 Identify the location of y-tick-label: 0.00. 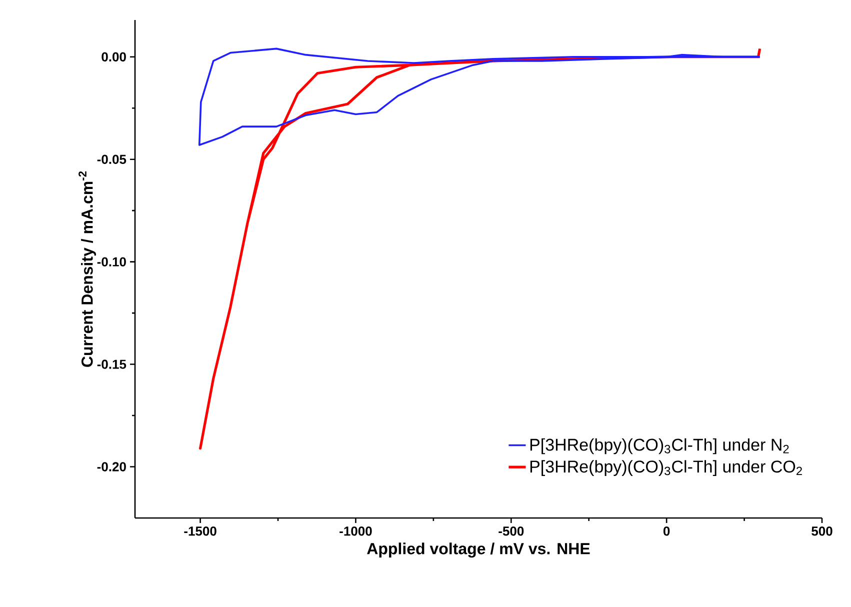
(114, 57).